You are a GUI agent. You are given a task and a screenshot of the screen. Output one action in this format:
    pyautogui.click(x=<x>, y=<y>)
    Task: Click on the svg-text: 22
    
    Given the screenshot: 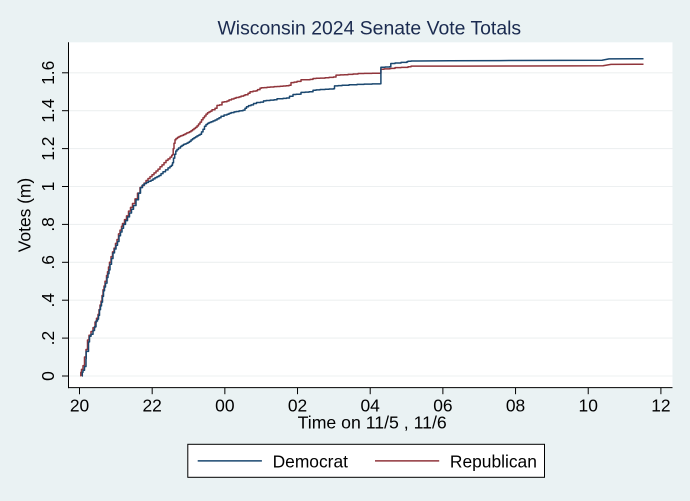 What is the action you would take?
    pyautogui.click(x=152, y=406)
    